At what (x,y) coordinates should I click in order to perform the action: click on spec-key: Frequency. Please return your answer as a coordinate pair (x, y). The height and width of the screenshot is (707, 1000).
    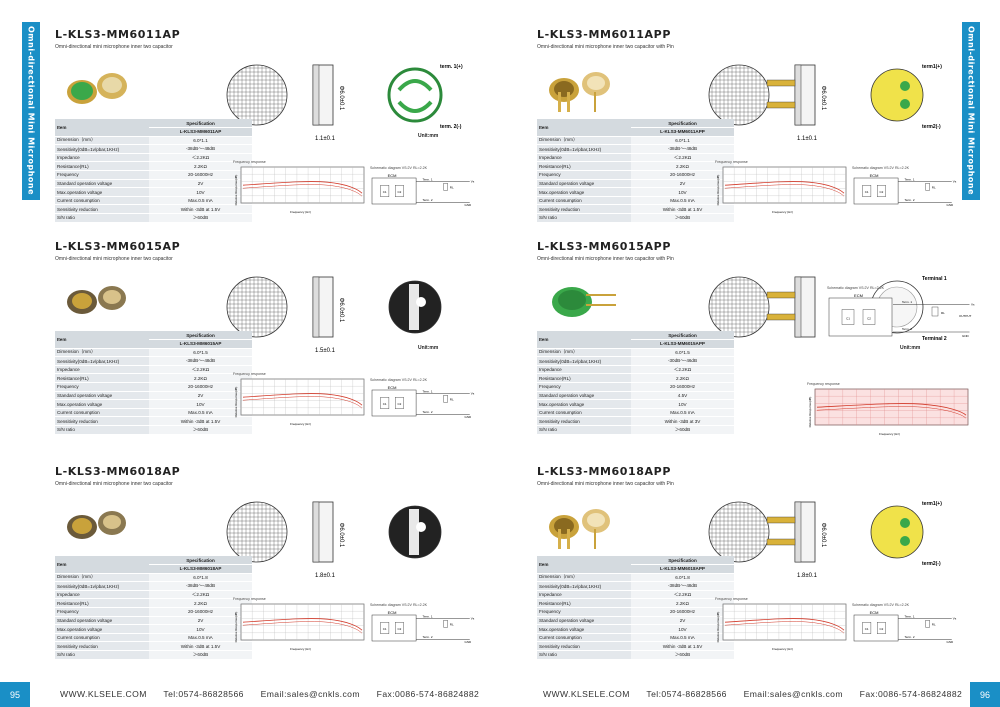
    Looking at the image, I should click on (584, 387).